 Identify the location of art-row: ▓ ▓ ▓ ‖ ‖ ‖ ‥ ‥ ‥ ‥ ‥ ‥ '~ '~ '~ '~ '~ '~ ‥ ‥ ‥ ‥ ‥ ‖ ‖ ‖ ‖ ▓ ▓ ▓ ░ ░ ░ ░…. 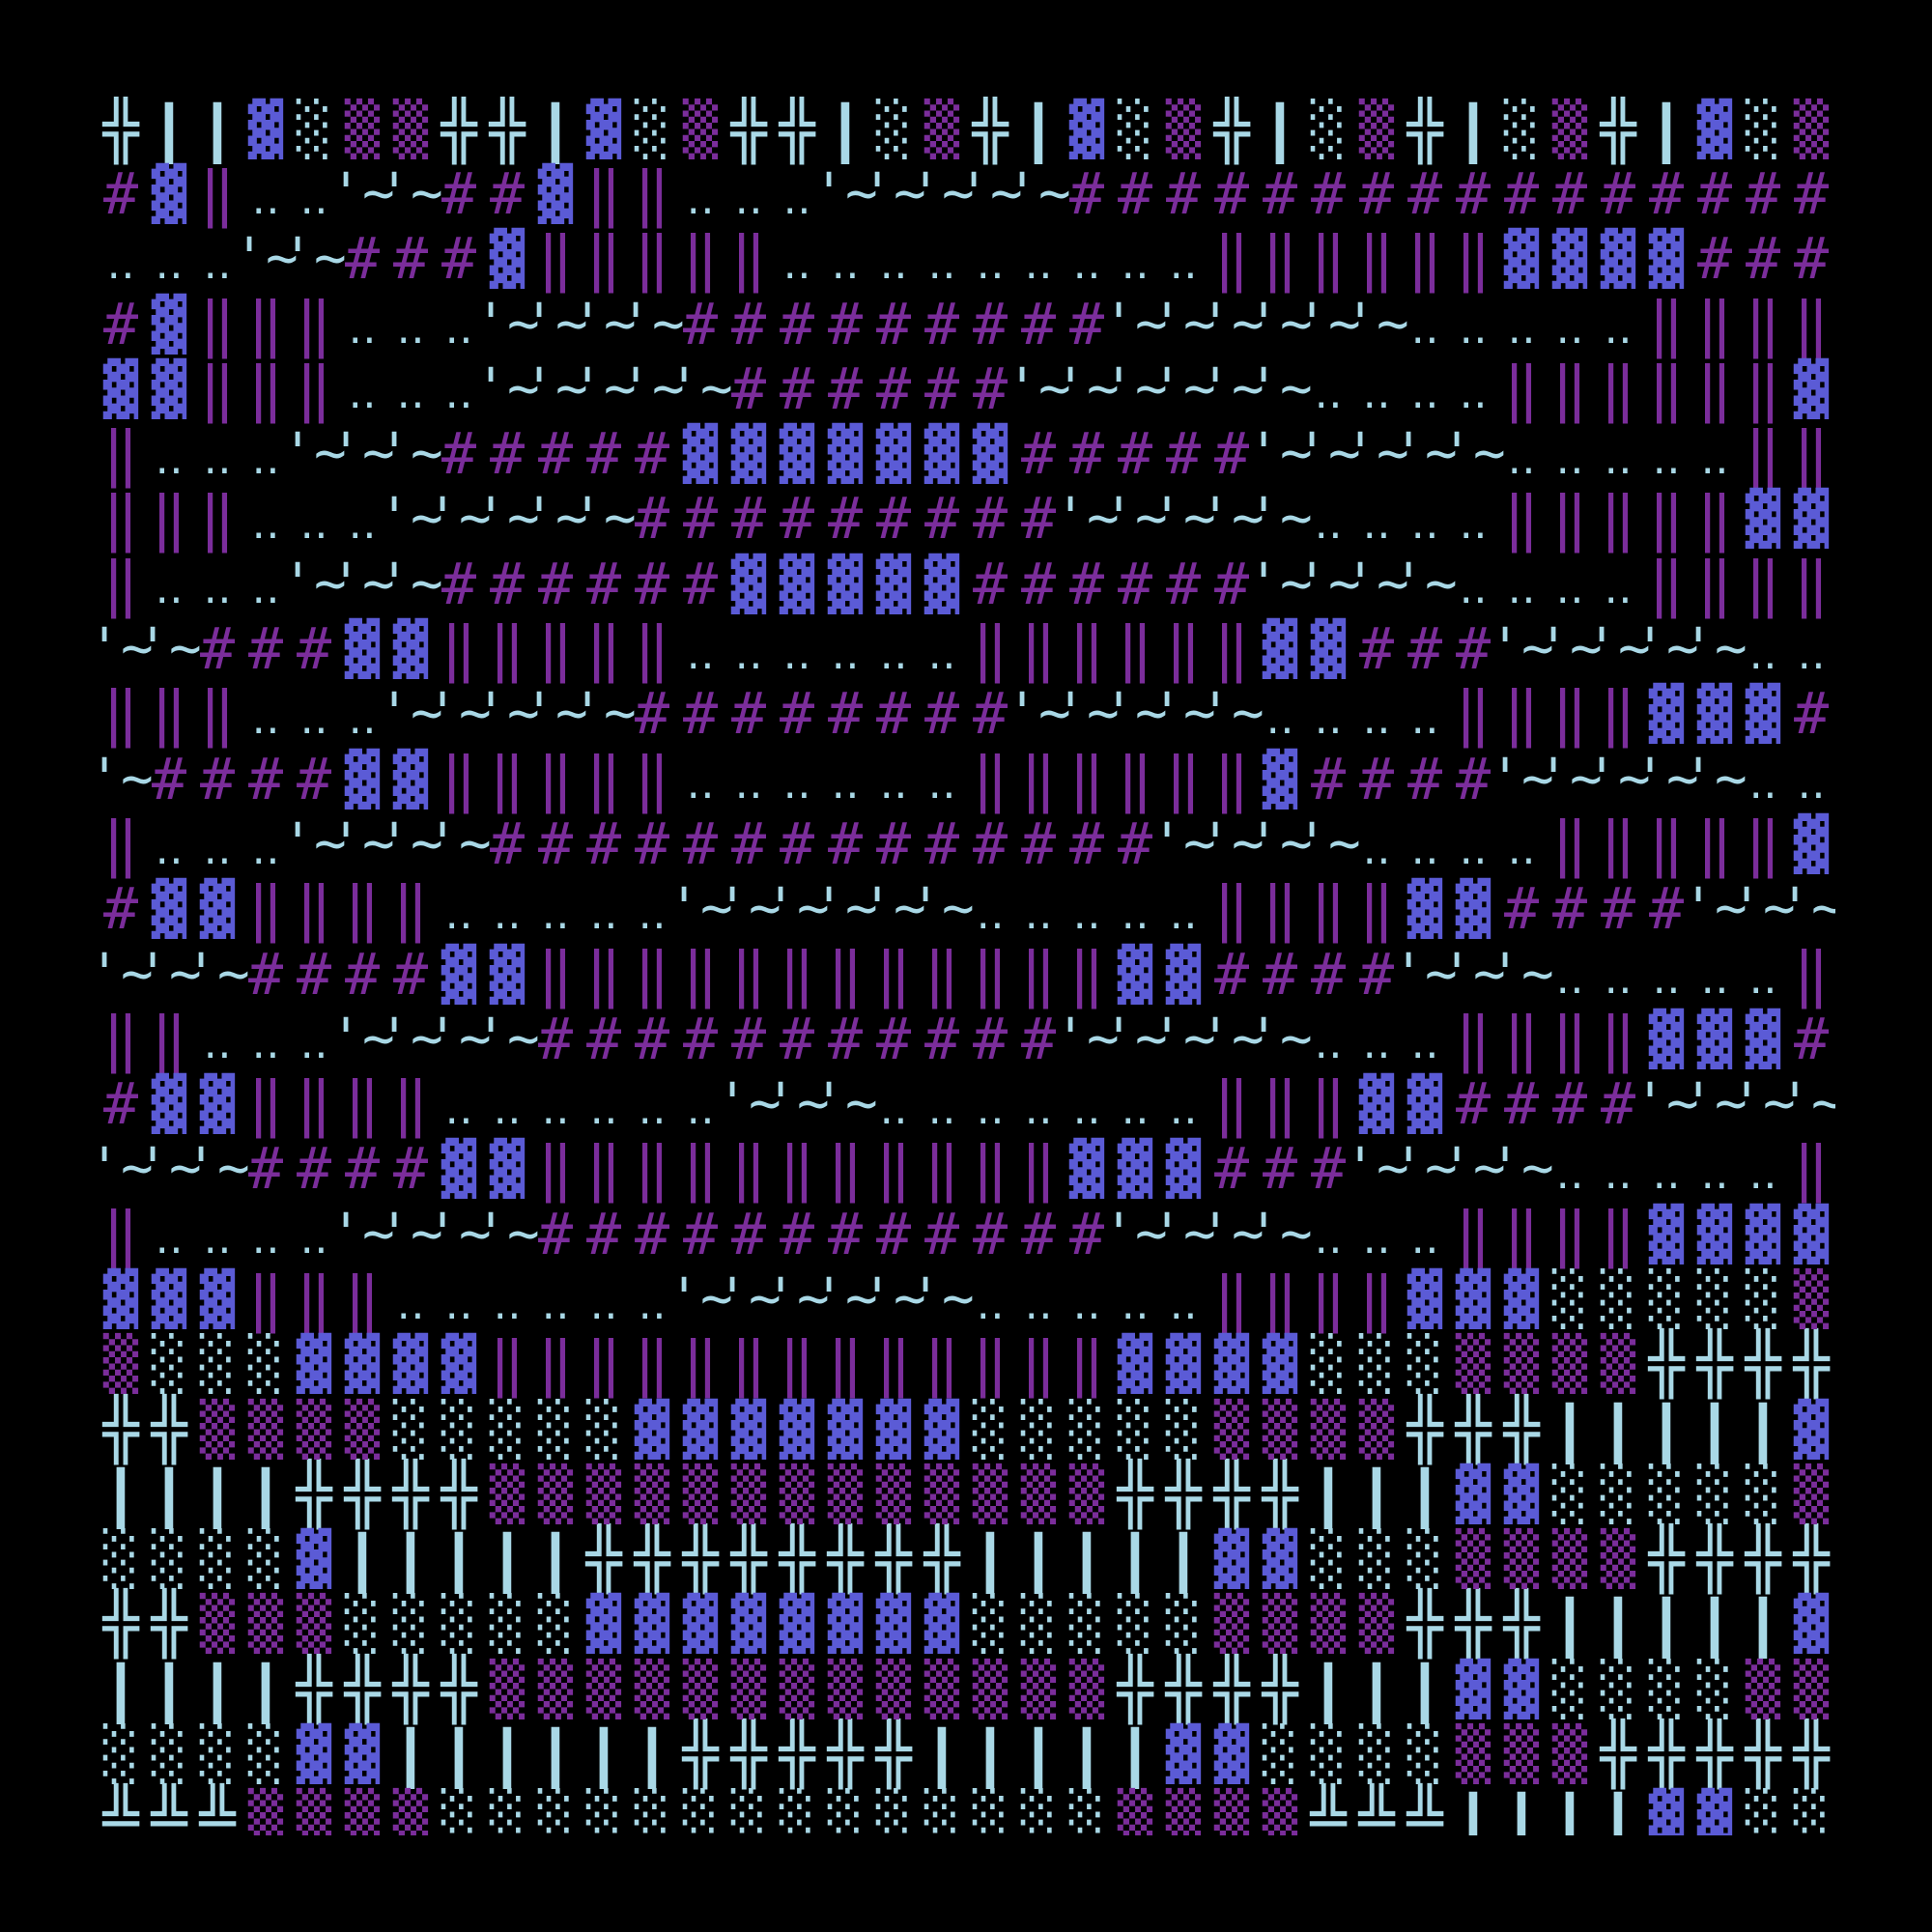
(966, 1298).